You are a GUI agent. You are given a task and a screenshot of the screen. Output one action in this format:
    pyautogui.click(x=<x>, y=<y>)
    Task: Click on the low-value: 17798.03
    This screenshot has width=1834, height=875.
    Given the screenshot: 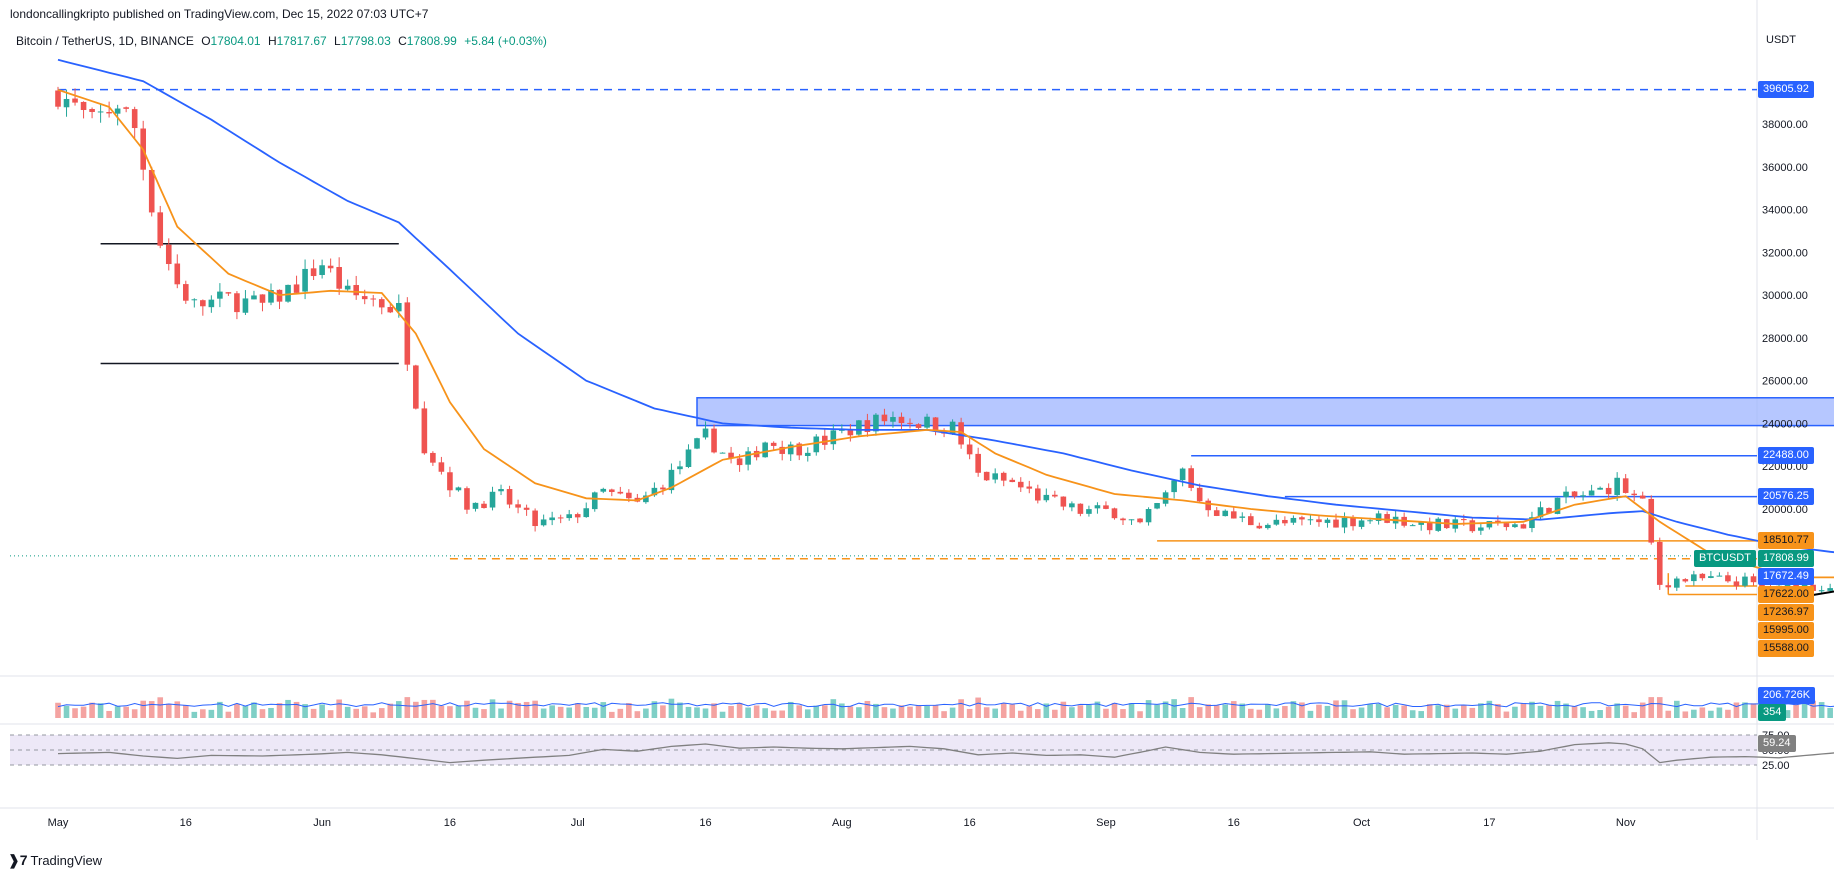 What is the action you would take?
    pyautogui.click(x=365, y=41)
    